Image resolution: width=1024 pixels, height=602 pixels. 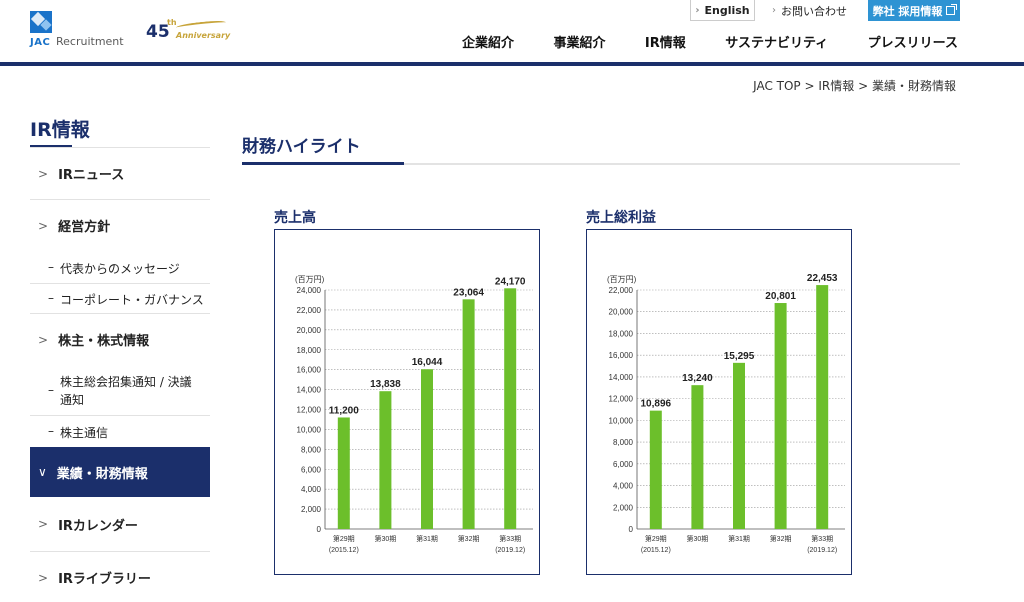 What do you see at coordinates (777, 86) in the screenshot?
I see `breadcrumb-item-top: JAC TOP` at bounding box center [777, 86].